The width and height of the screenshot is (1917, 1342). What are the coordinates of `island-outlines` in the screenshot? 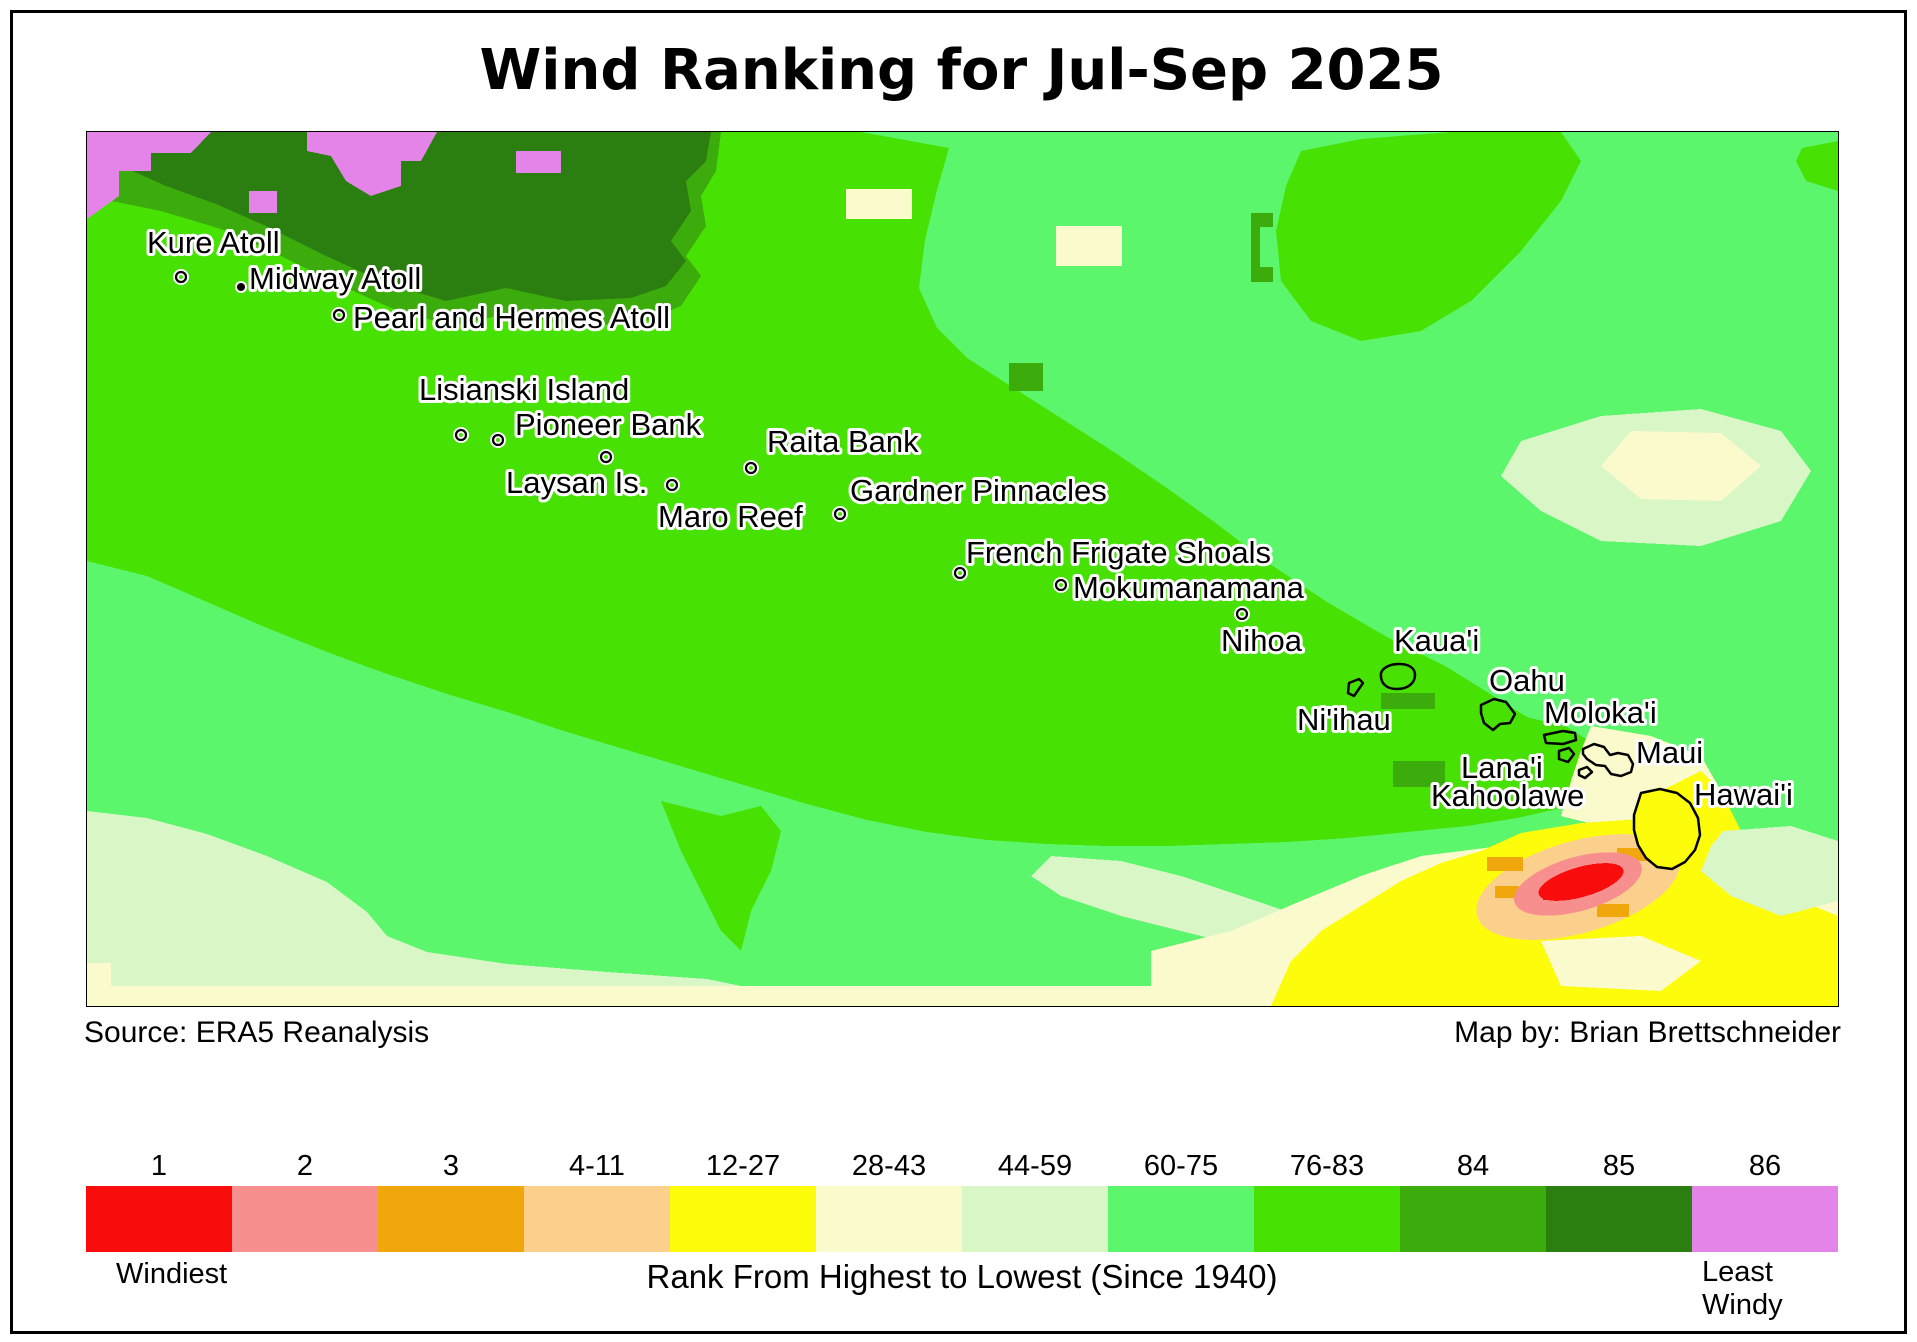 It's located at (1524, 766).